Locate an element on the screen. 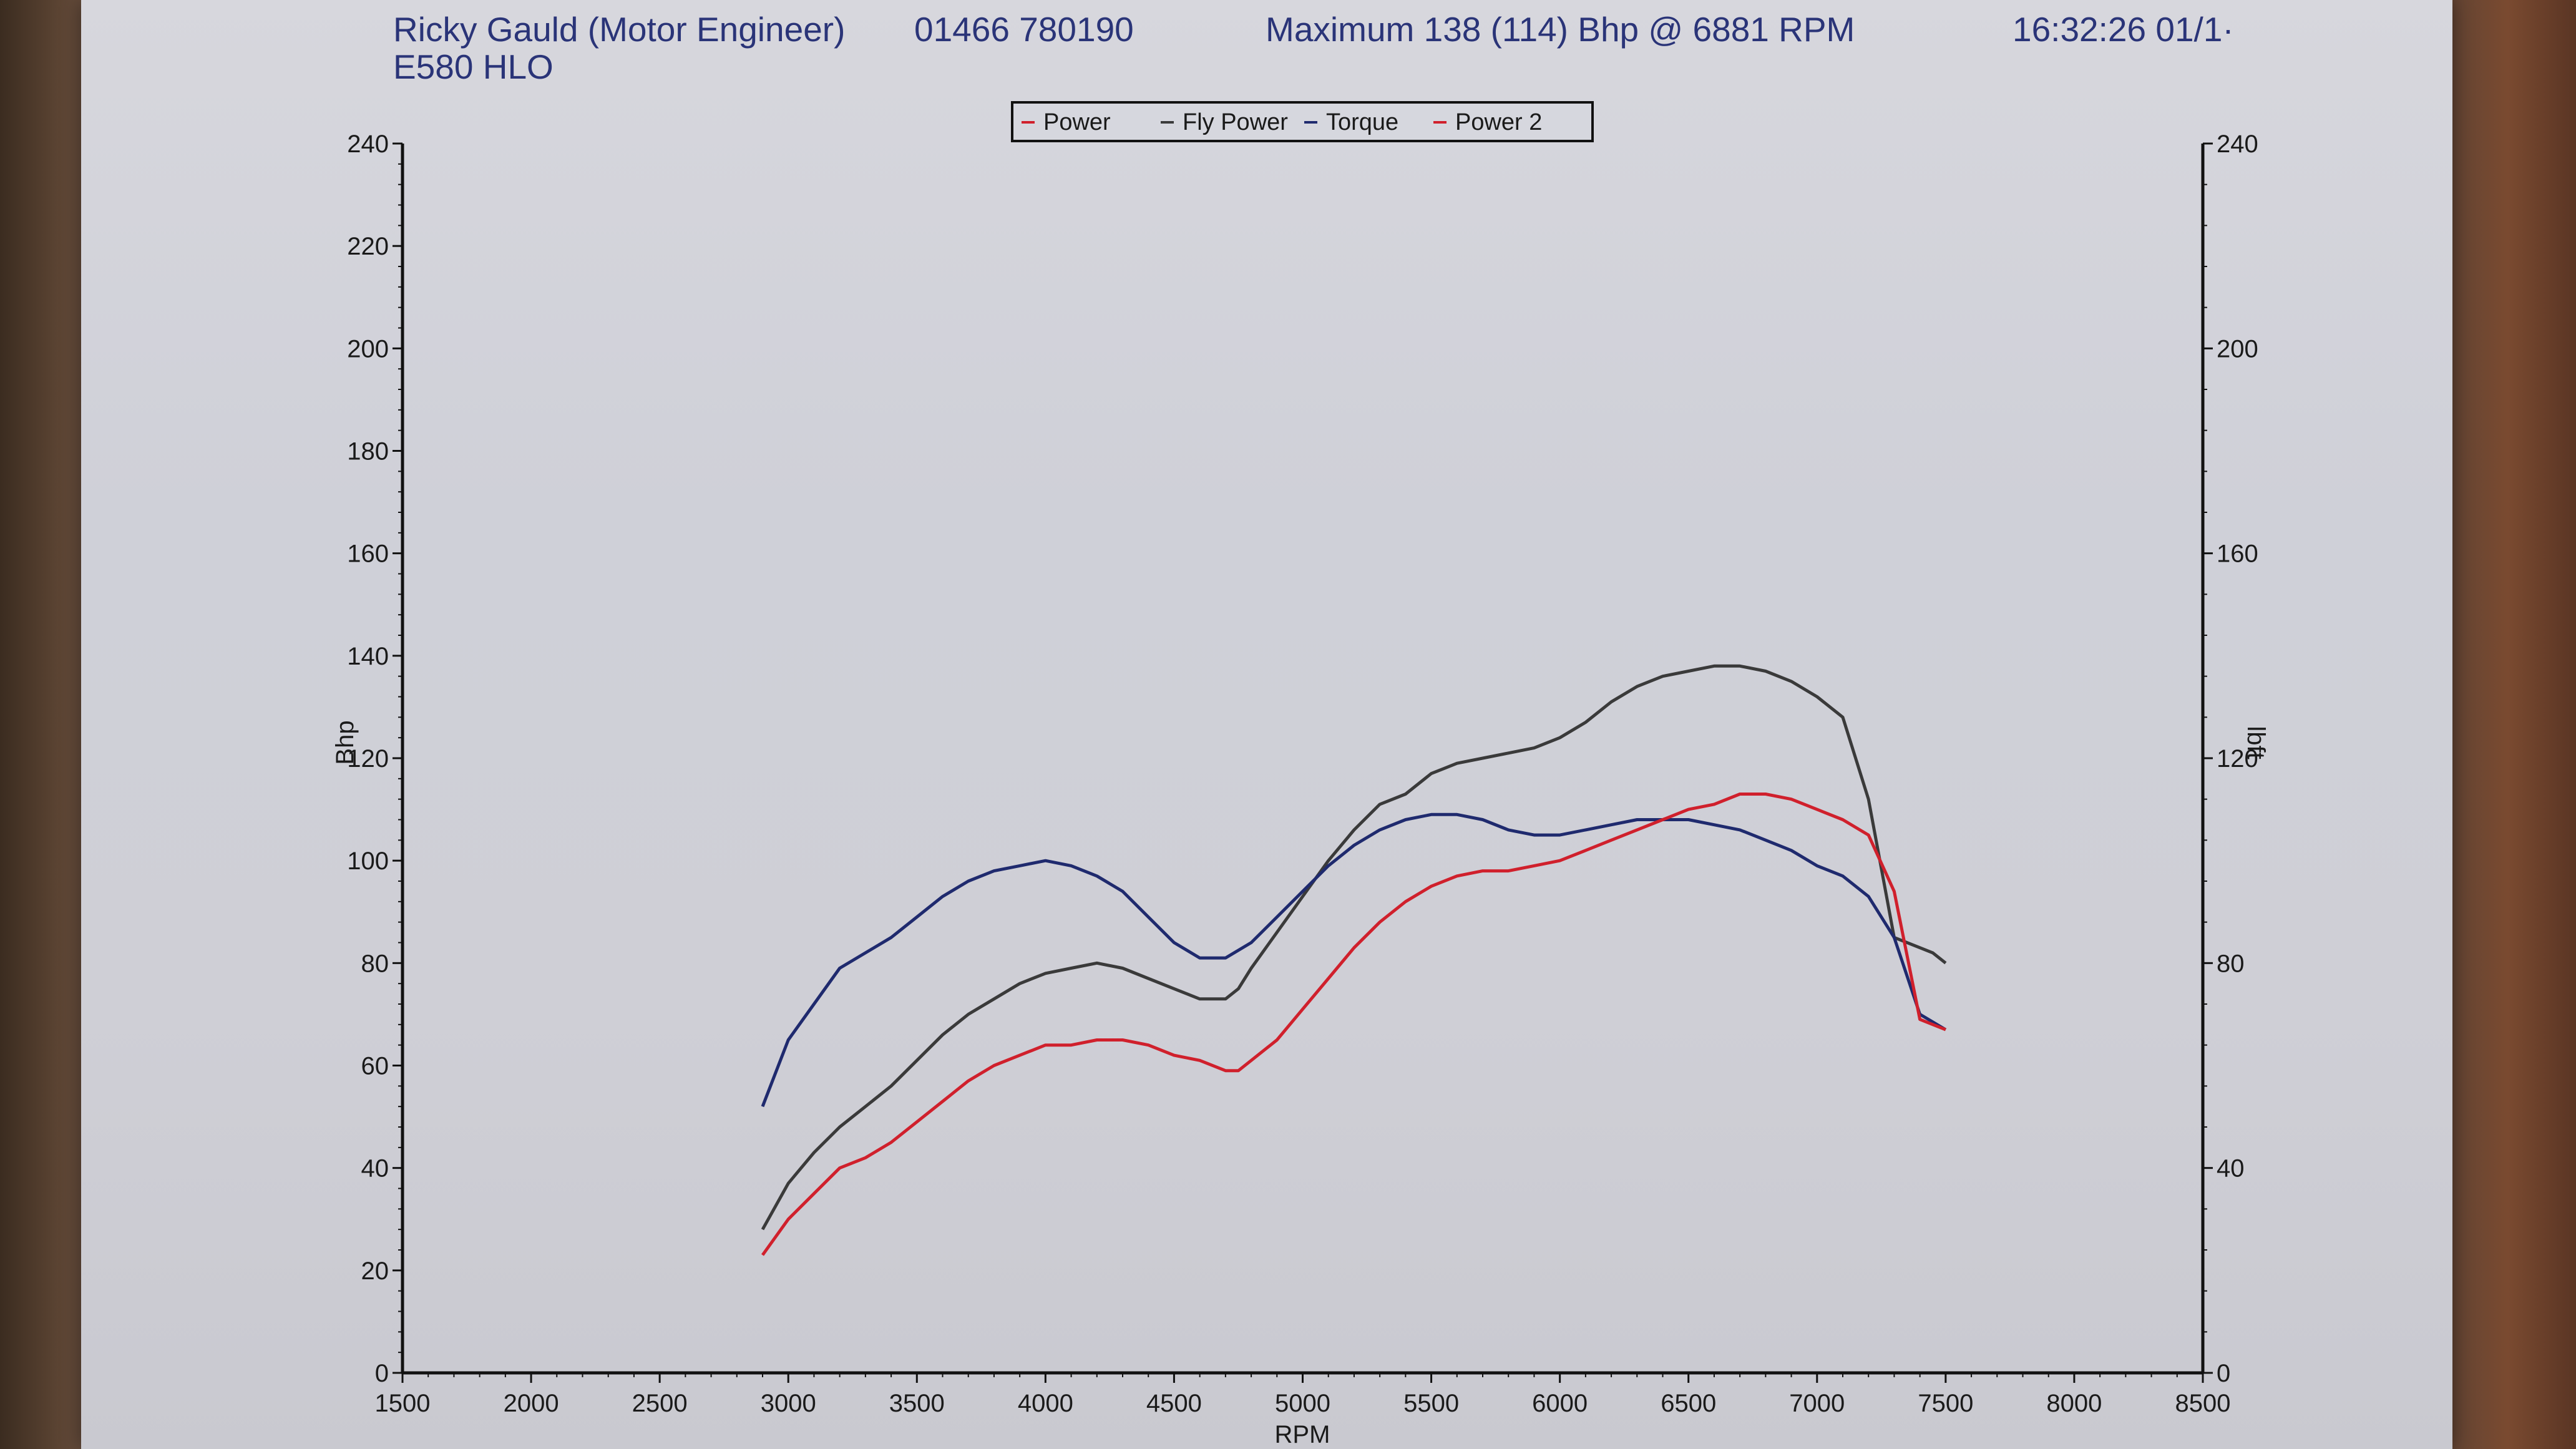 The image size is (2576, 1449). y2-tick-label: 200 is located at coordinates (2237, 349).